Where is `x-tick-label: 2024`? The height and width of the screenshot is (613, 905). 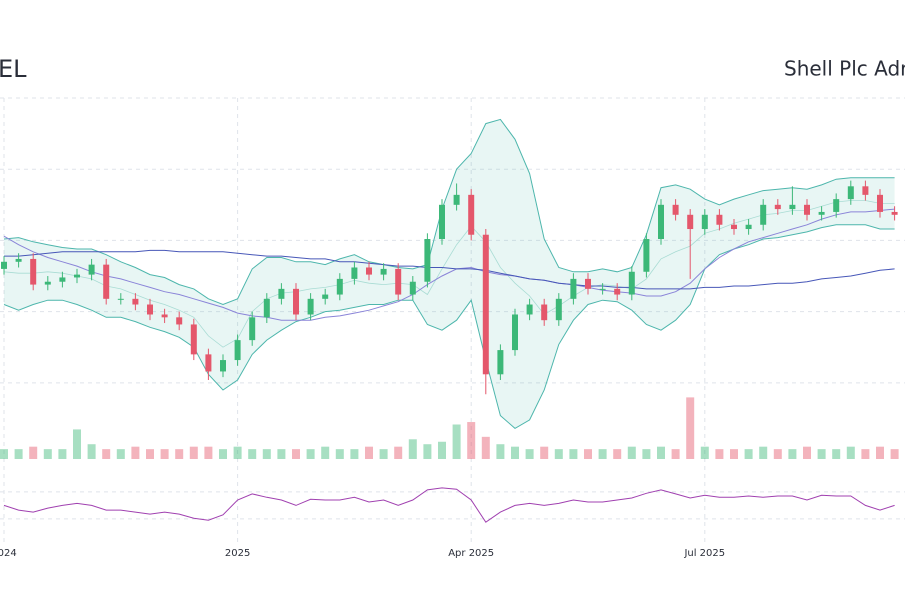
x-tick-label: 2024 is located at coordinates (8, 553).